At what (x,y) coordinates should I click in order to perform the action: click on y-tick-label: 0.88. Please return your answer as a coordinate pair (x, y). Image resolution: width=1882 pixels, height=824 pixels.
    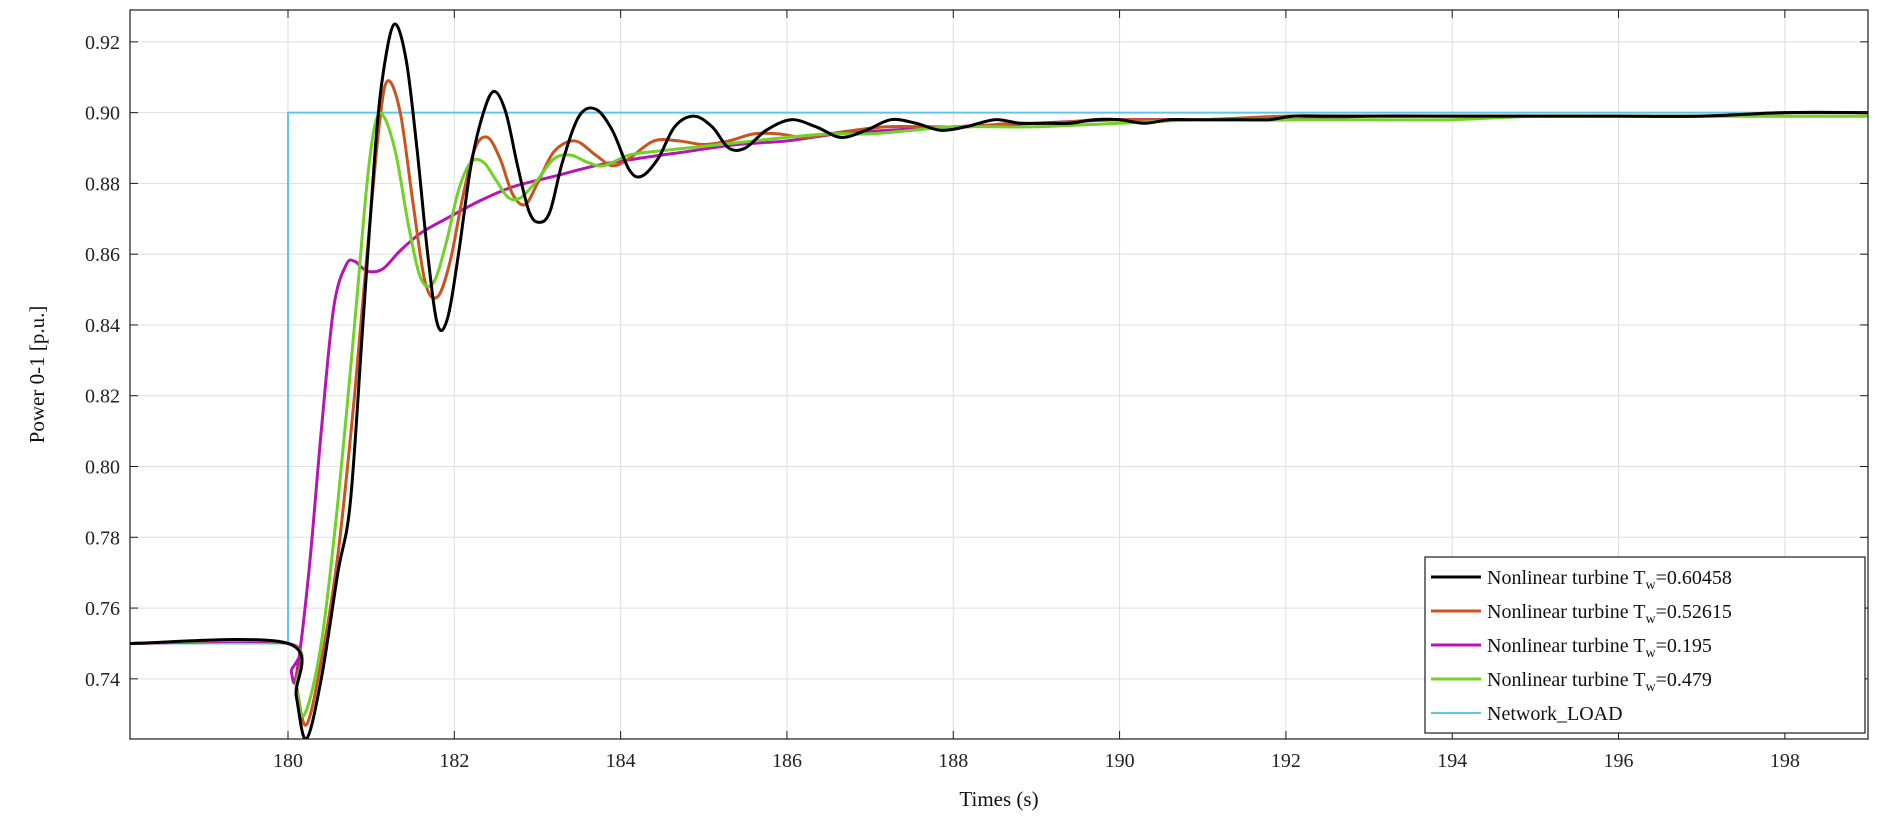
    Looking at the image, I should click on (102, 184).